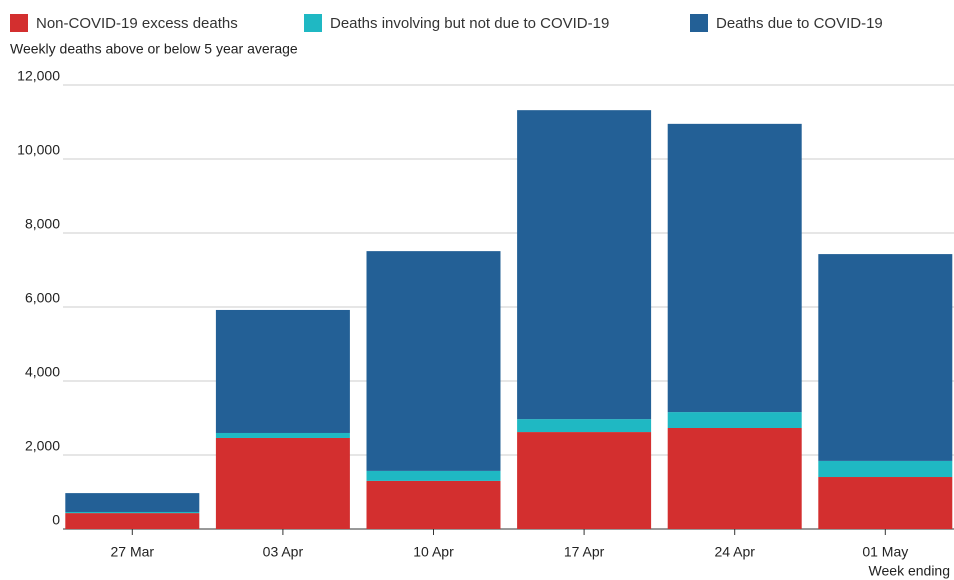 The width and height of the screenshot is (954, 580). I want to click on x-tick-label: 01 May, so click(885, 552).